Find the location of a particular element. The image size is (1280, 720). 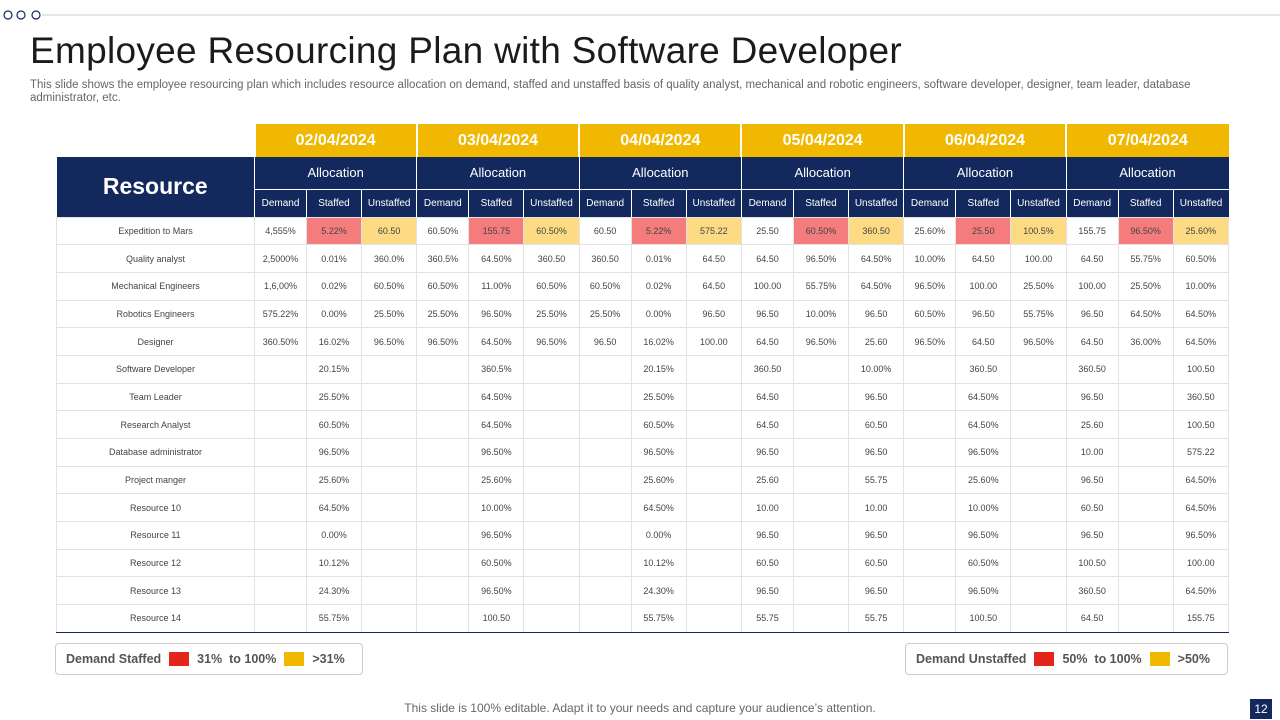

cell: 25.50 is located at coordinates (767, 231).